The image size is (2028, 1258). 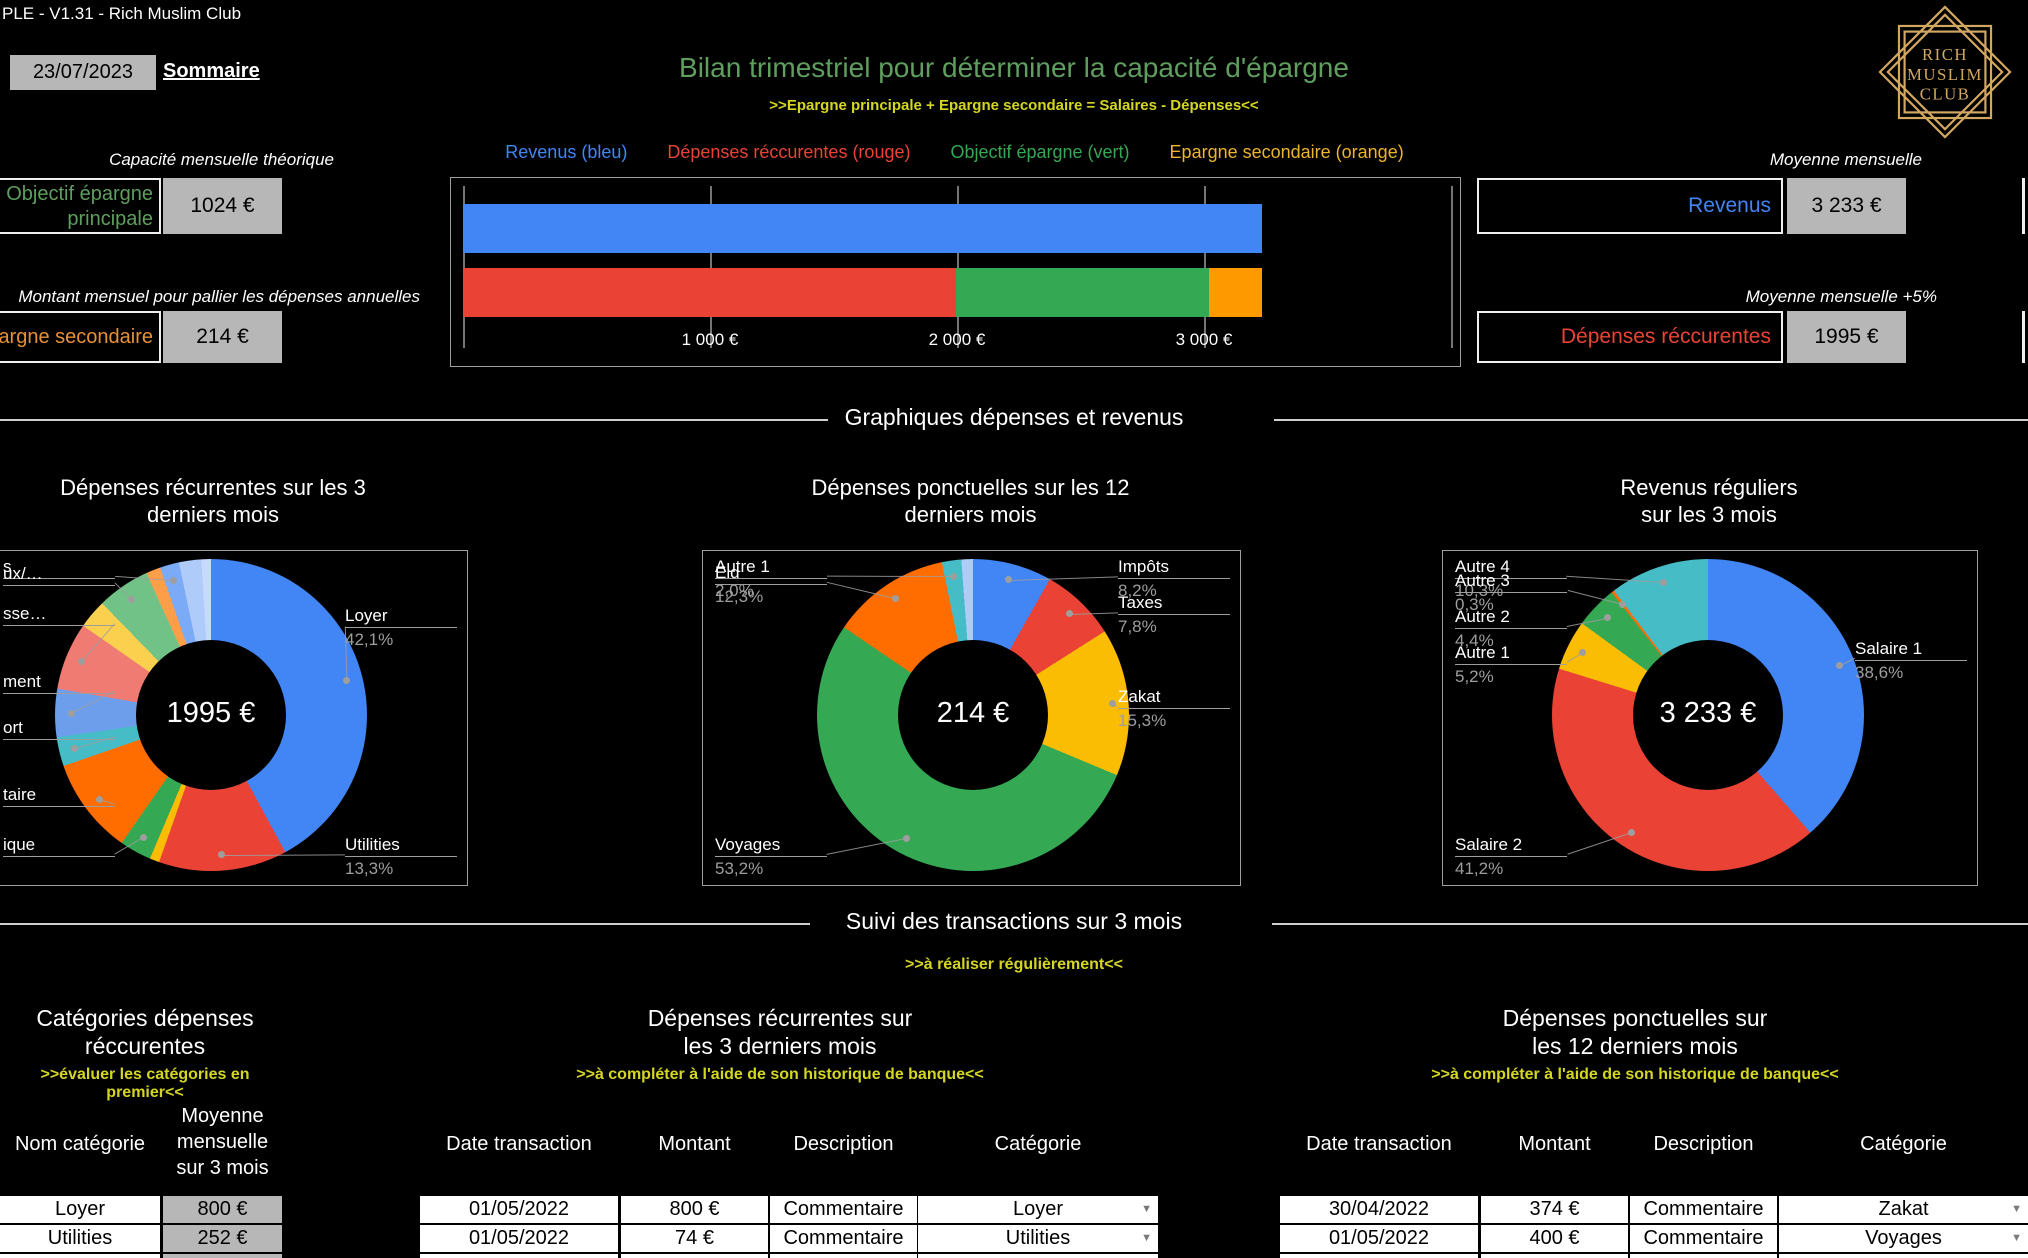 I want to click on table-cell: 74 €, so click(x=694, y=1238).